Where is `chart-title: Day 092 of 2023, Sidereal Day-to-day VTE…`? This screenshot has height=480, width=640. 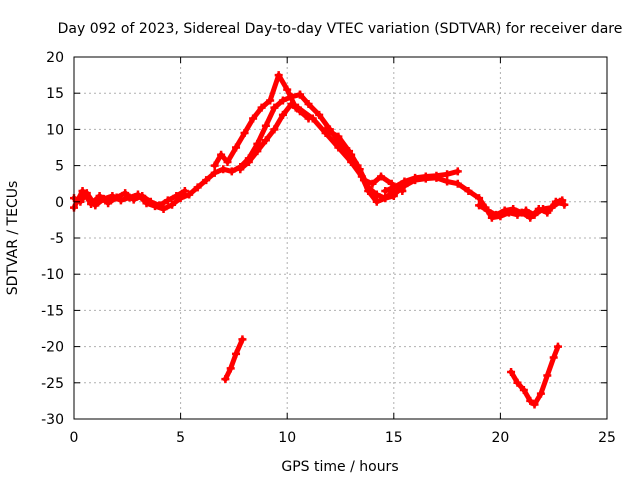
chart-title: Day 092 of 2023, Sidereal Day-to-day VTE… is located at coordinates (340, 29).